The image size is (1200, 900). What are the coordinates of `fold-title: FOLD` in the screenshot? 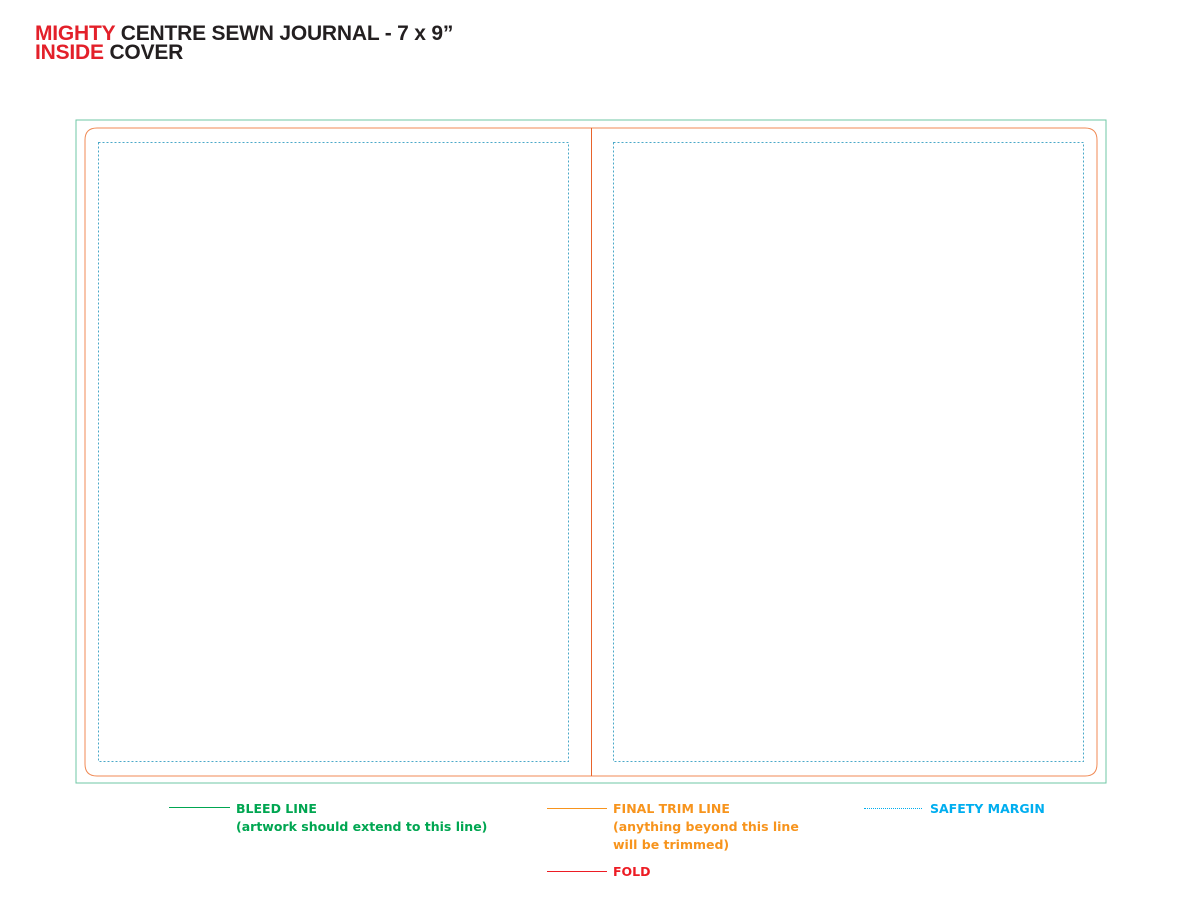 It's located at (632, 871).